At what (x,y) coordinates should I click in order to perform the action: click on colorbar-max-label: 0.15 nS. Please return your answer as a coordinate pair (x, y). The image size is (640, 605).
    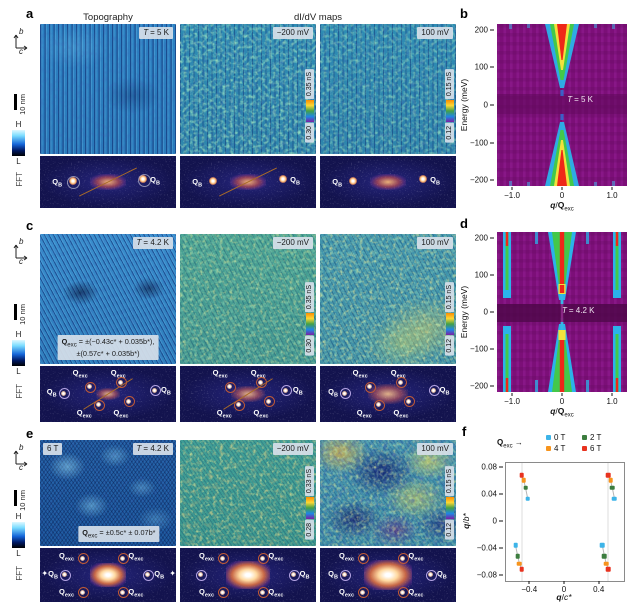
    Looking at the image, I should click on (449, 481).